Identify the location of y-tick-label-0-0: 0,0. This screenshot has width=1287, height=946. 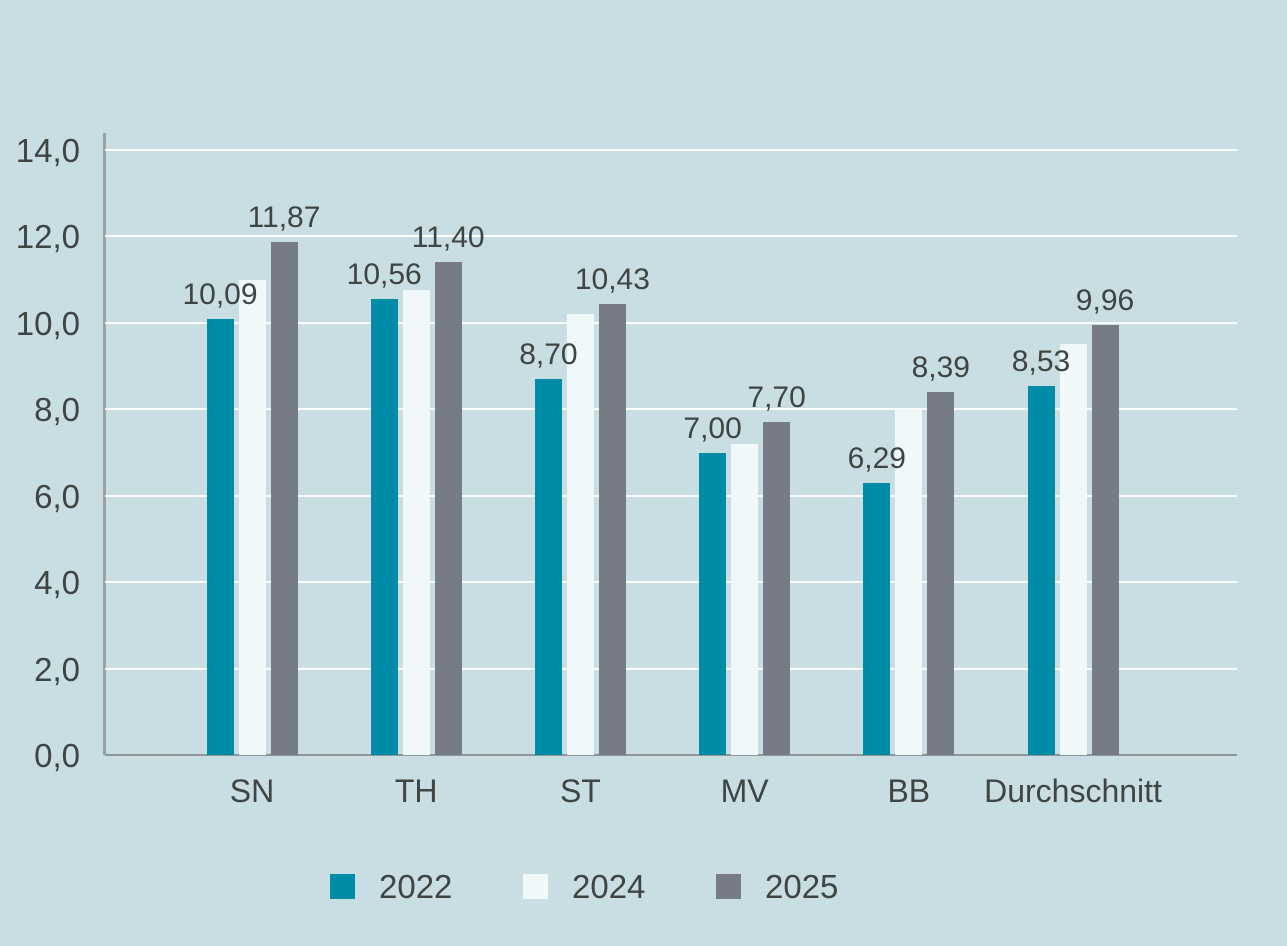
(57, 755).